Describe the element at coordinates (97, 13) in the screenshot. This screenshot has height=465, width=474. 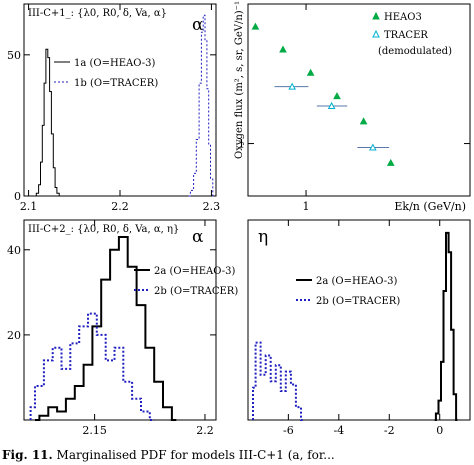
I see `p1-title: III-C+1_: {λ0, R0, δ, Va, α}` at that location.